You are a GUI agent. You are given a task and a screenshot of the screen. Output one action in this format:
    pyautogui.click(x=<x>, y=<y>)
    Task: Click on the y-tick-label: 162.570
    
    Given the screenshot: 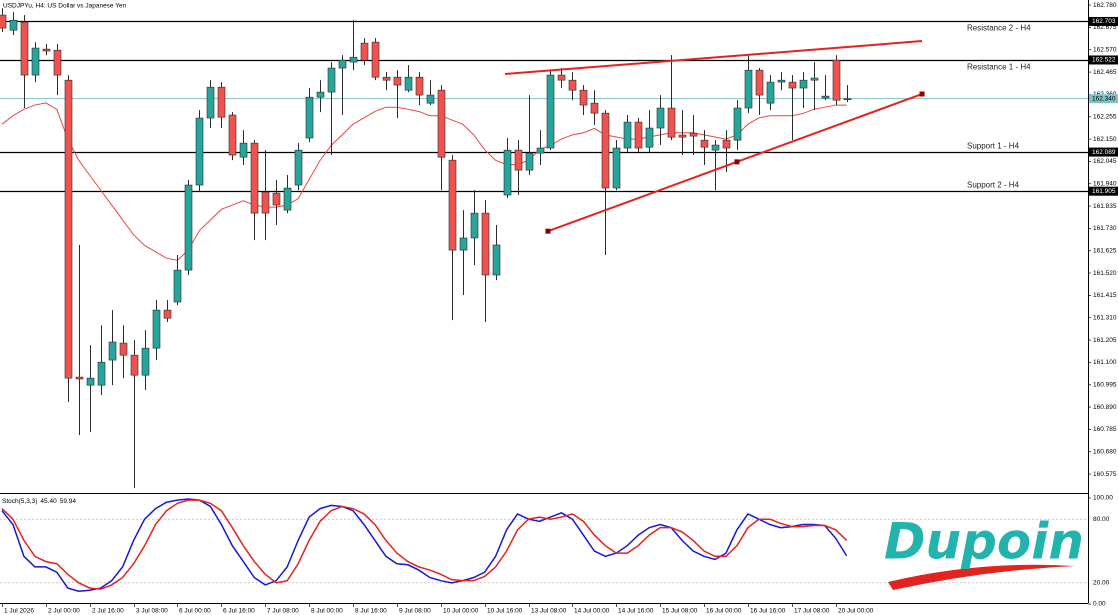 What is the action you would take?
    pyautogui.click(x=1105, y=49)
    